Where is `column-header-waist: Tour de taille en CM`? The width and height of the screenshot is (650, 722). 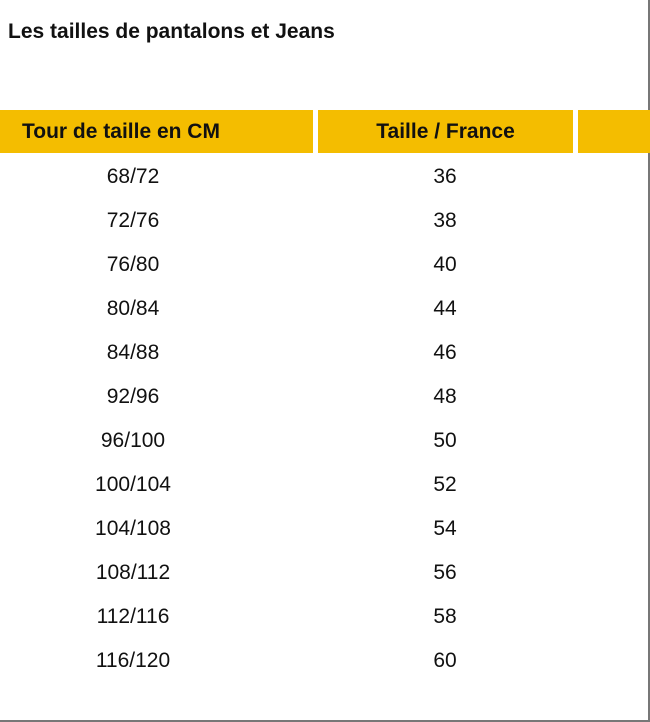
column-header-waist: Tour de taille en CM is located at coordinates (156, 131).